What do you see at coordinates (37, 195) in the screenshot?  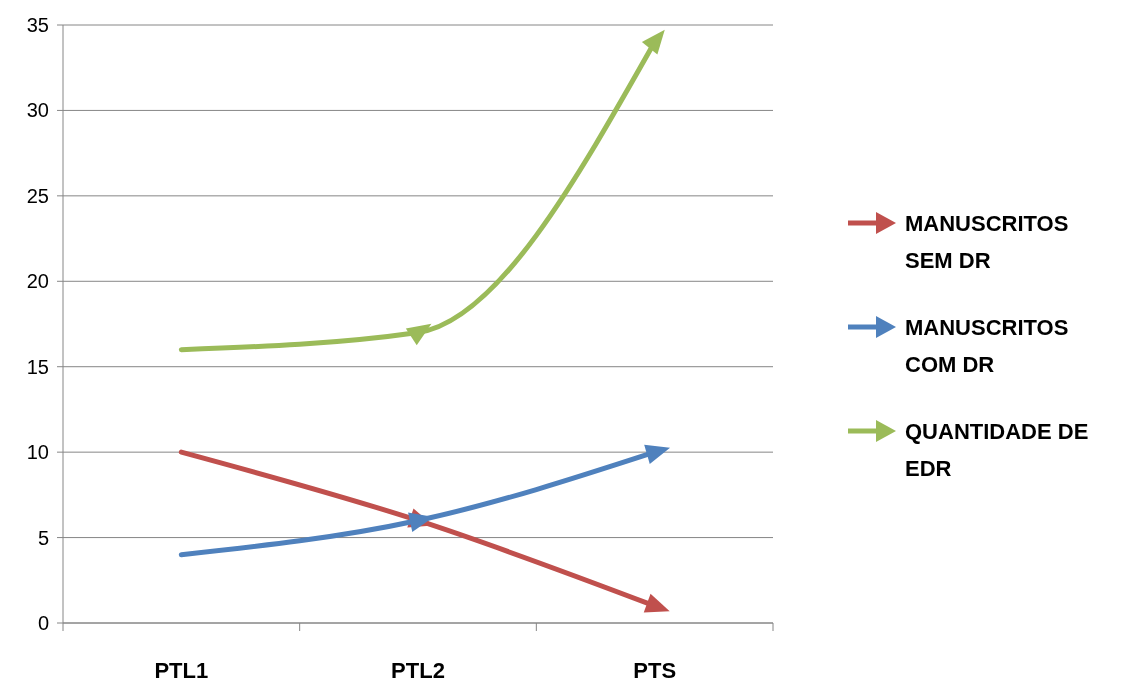 I see `y-tick-label: 25` at bounding box center [37, 195].